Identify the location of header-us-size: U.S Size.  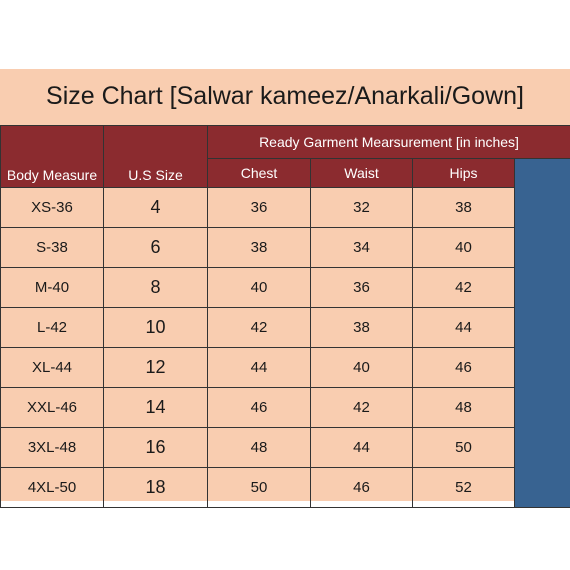
(155, 156).